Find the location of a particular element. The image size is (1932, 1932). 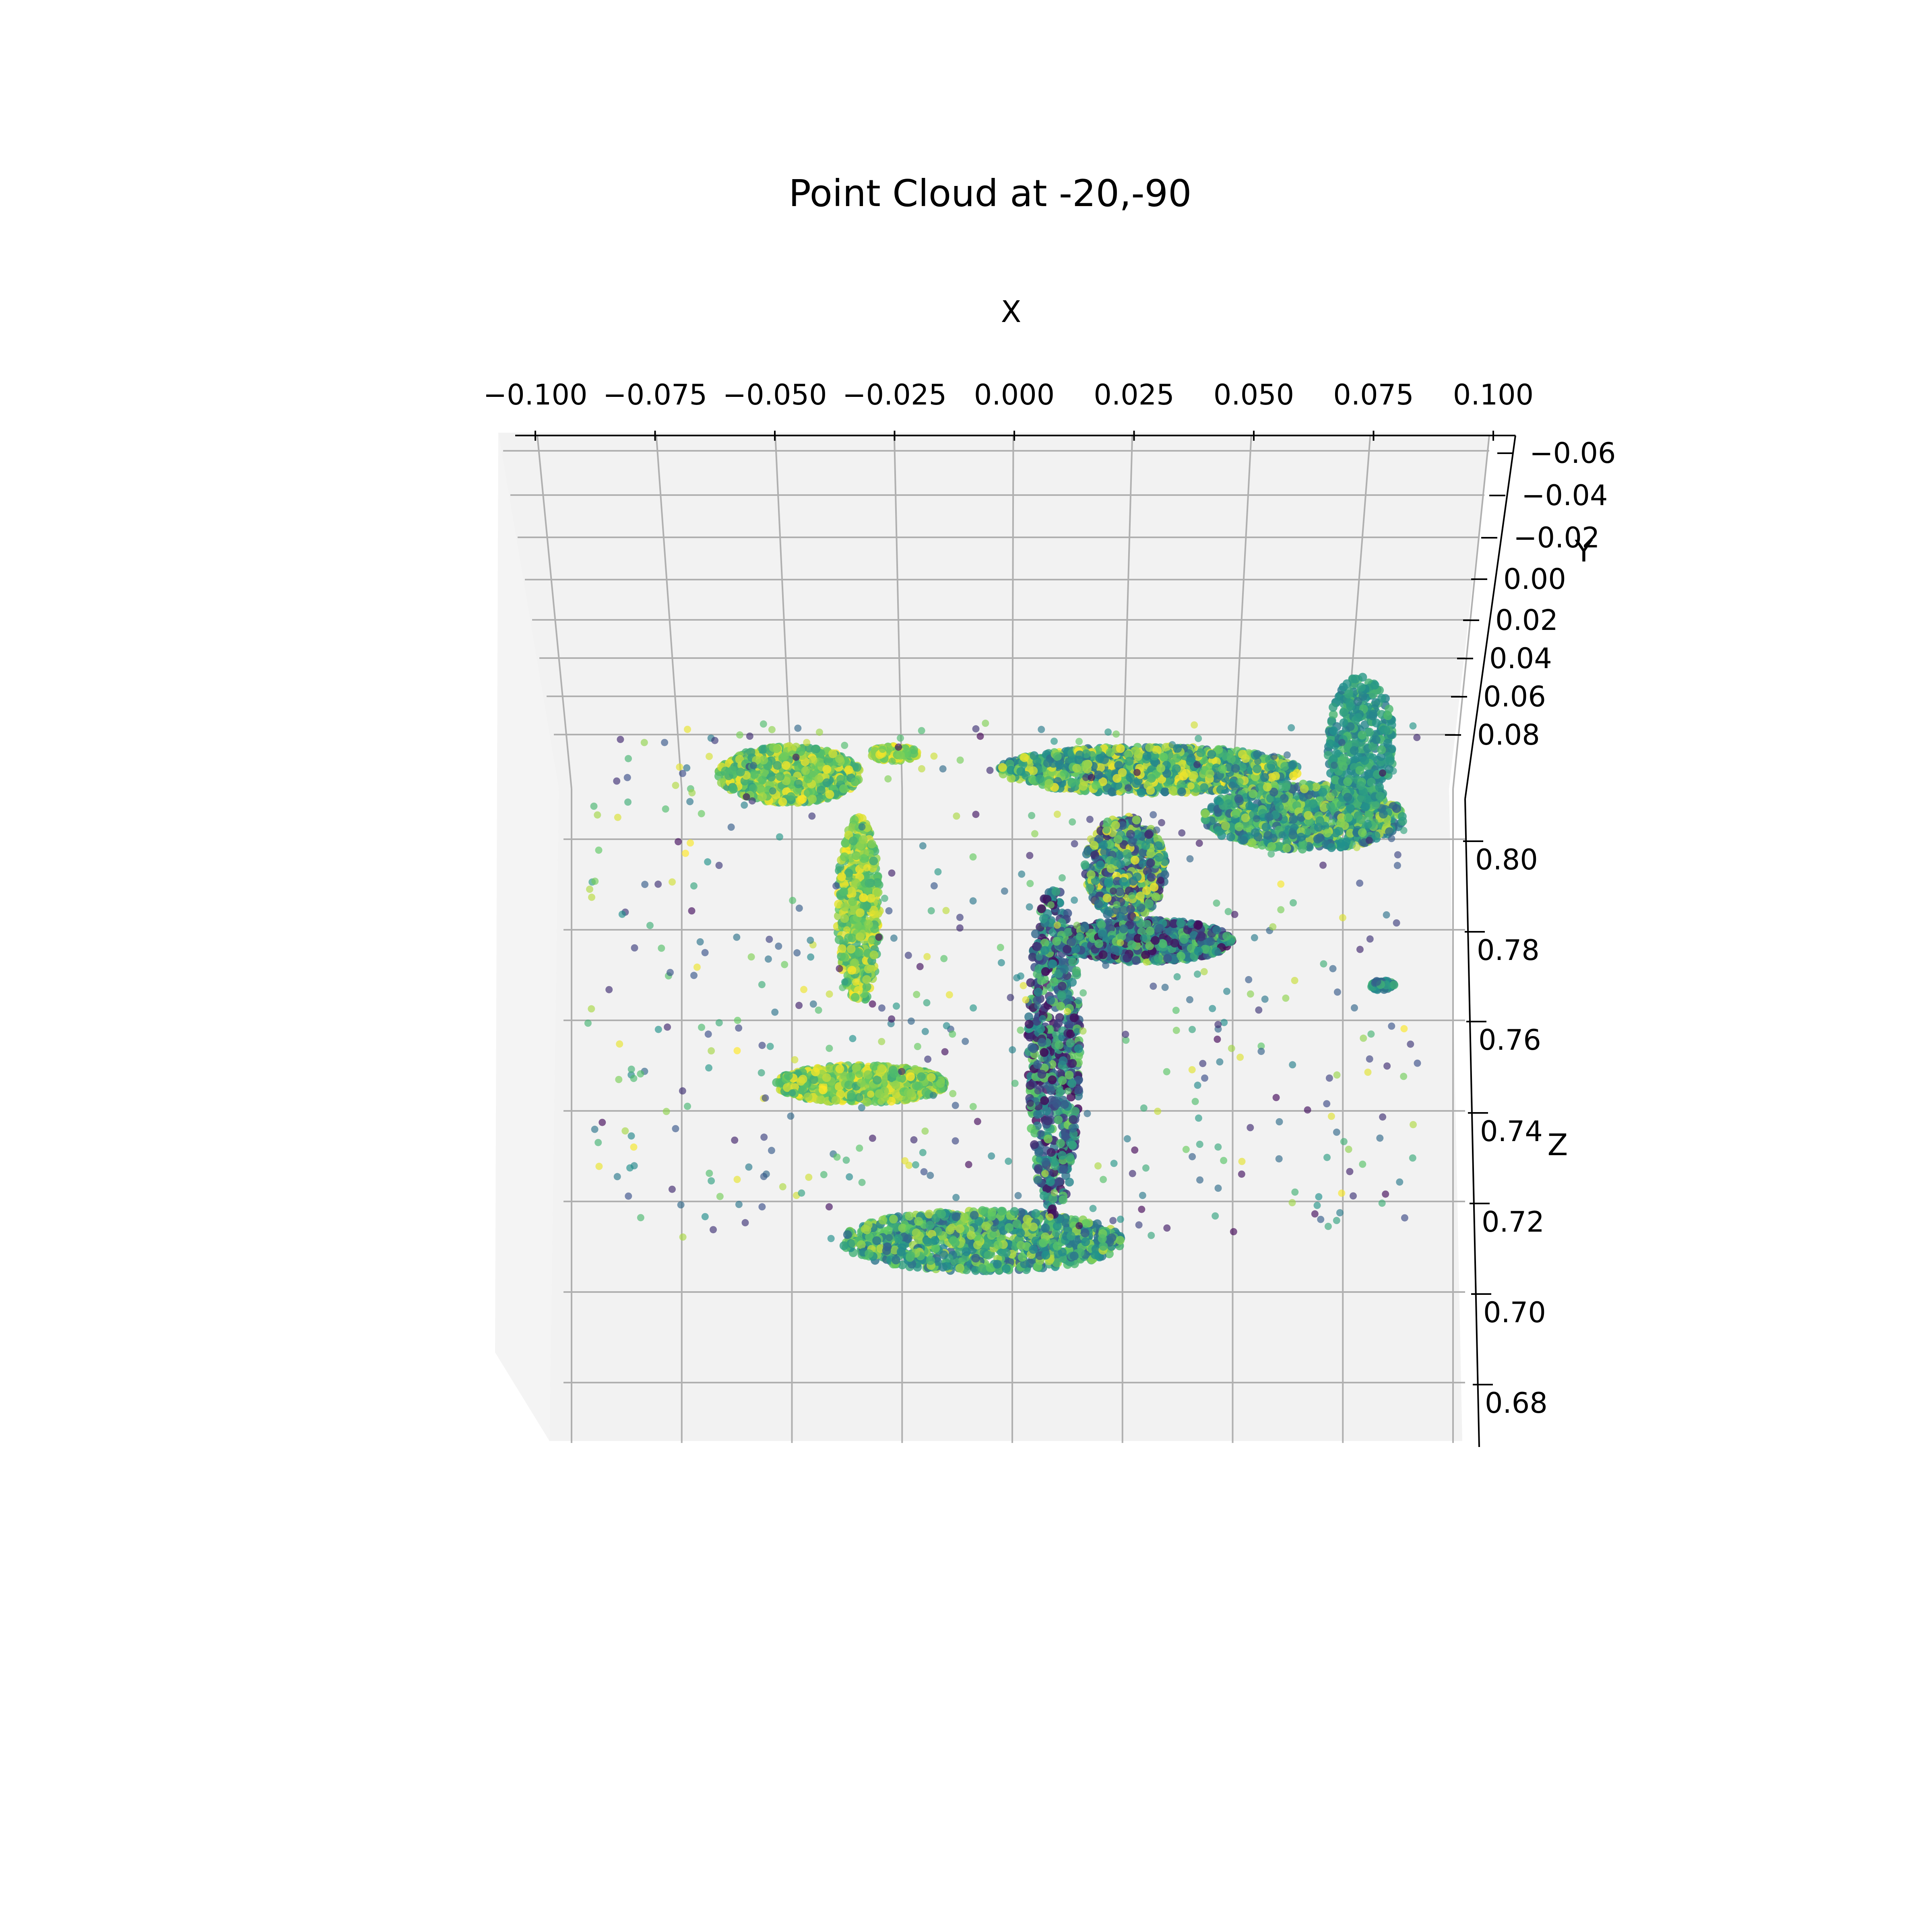

point-cloud-points is located at coordinates (1002, 974).